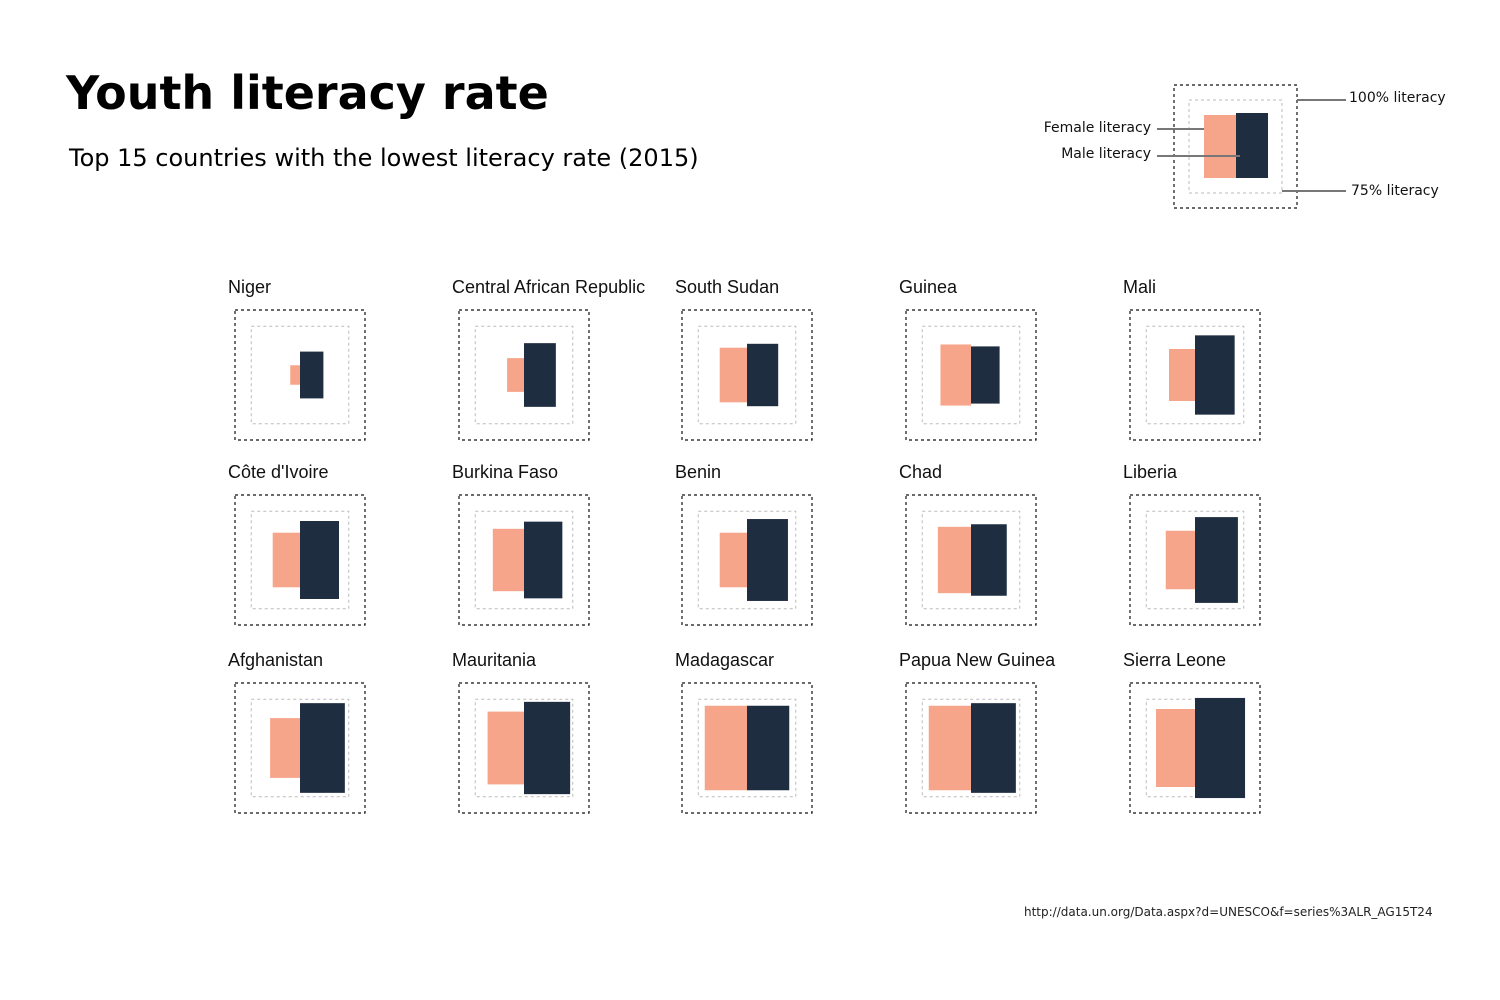 This screenshot has width=1500, height=1000. What do you see at coordinates (307, 93) in the screenshot?
I see `chart-title: Youth literacy rate` at bounding box center [307, 93].